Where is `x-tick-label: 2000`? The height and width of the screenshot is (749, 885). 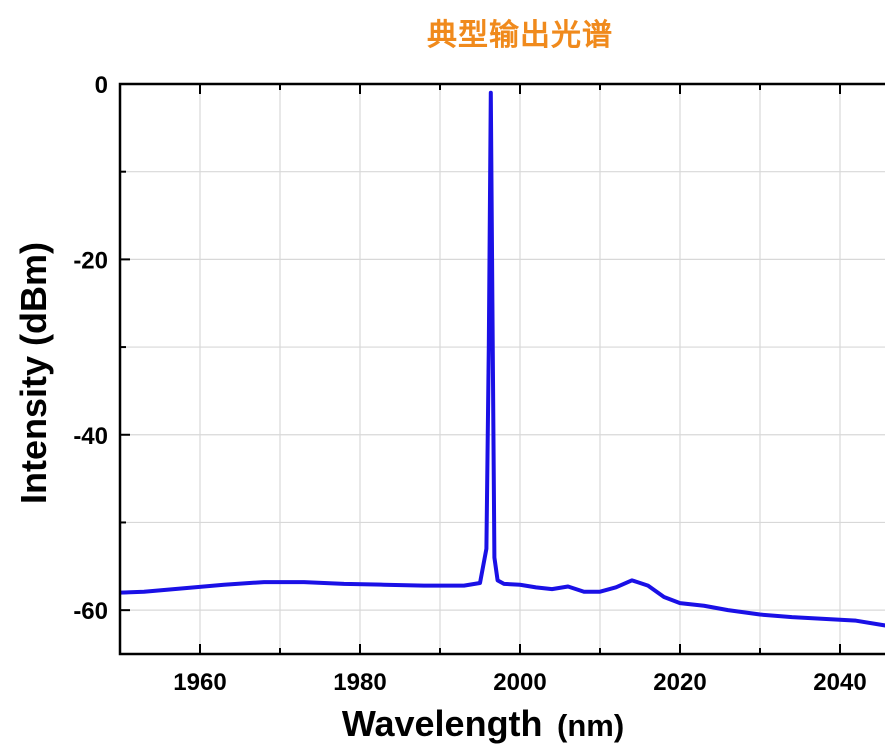 x-tick-label: 2000 is located at coordinates (519, 682).